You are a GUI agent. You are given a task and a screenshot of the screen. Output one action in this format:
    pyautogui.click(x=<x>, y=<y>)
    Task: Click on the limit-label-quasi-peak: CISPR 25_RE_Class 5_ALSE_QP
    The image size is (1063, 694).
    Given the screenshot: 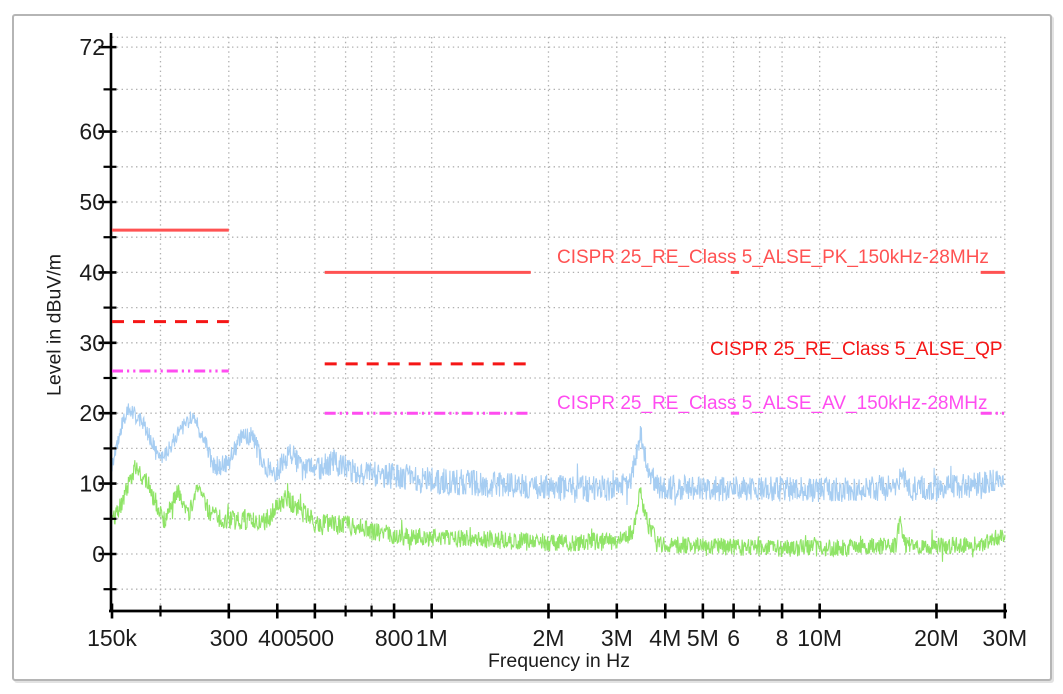 What is the action you would take?
    pyautogui.click(x=856, y=349)
    